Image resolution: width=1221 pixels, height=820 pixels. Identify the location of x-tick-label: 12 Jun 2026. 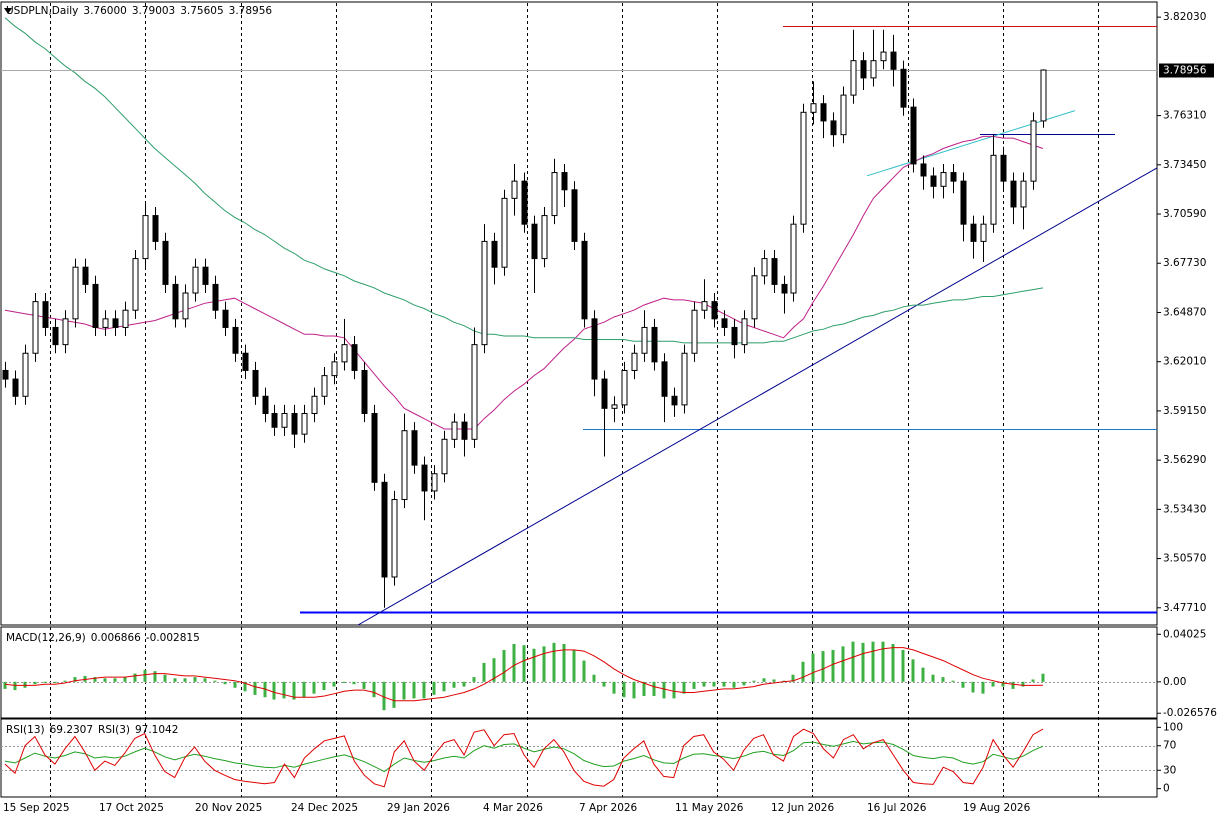
(802, 808).